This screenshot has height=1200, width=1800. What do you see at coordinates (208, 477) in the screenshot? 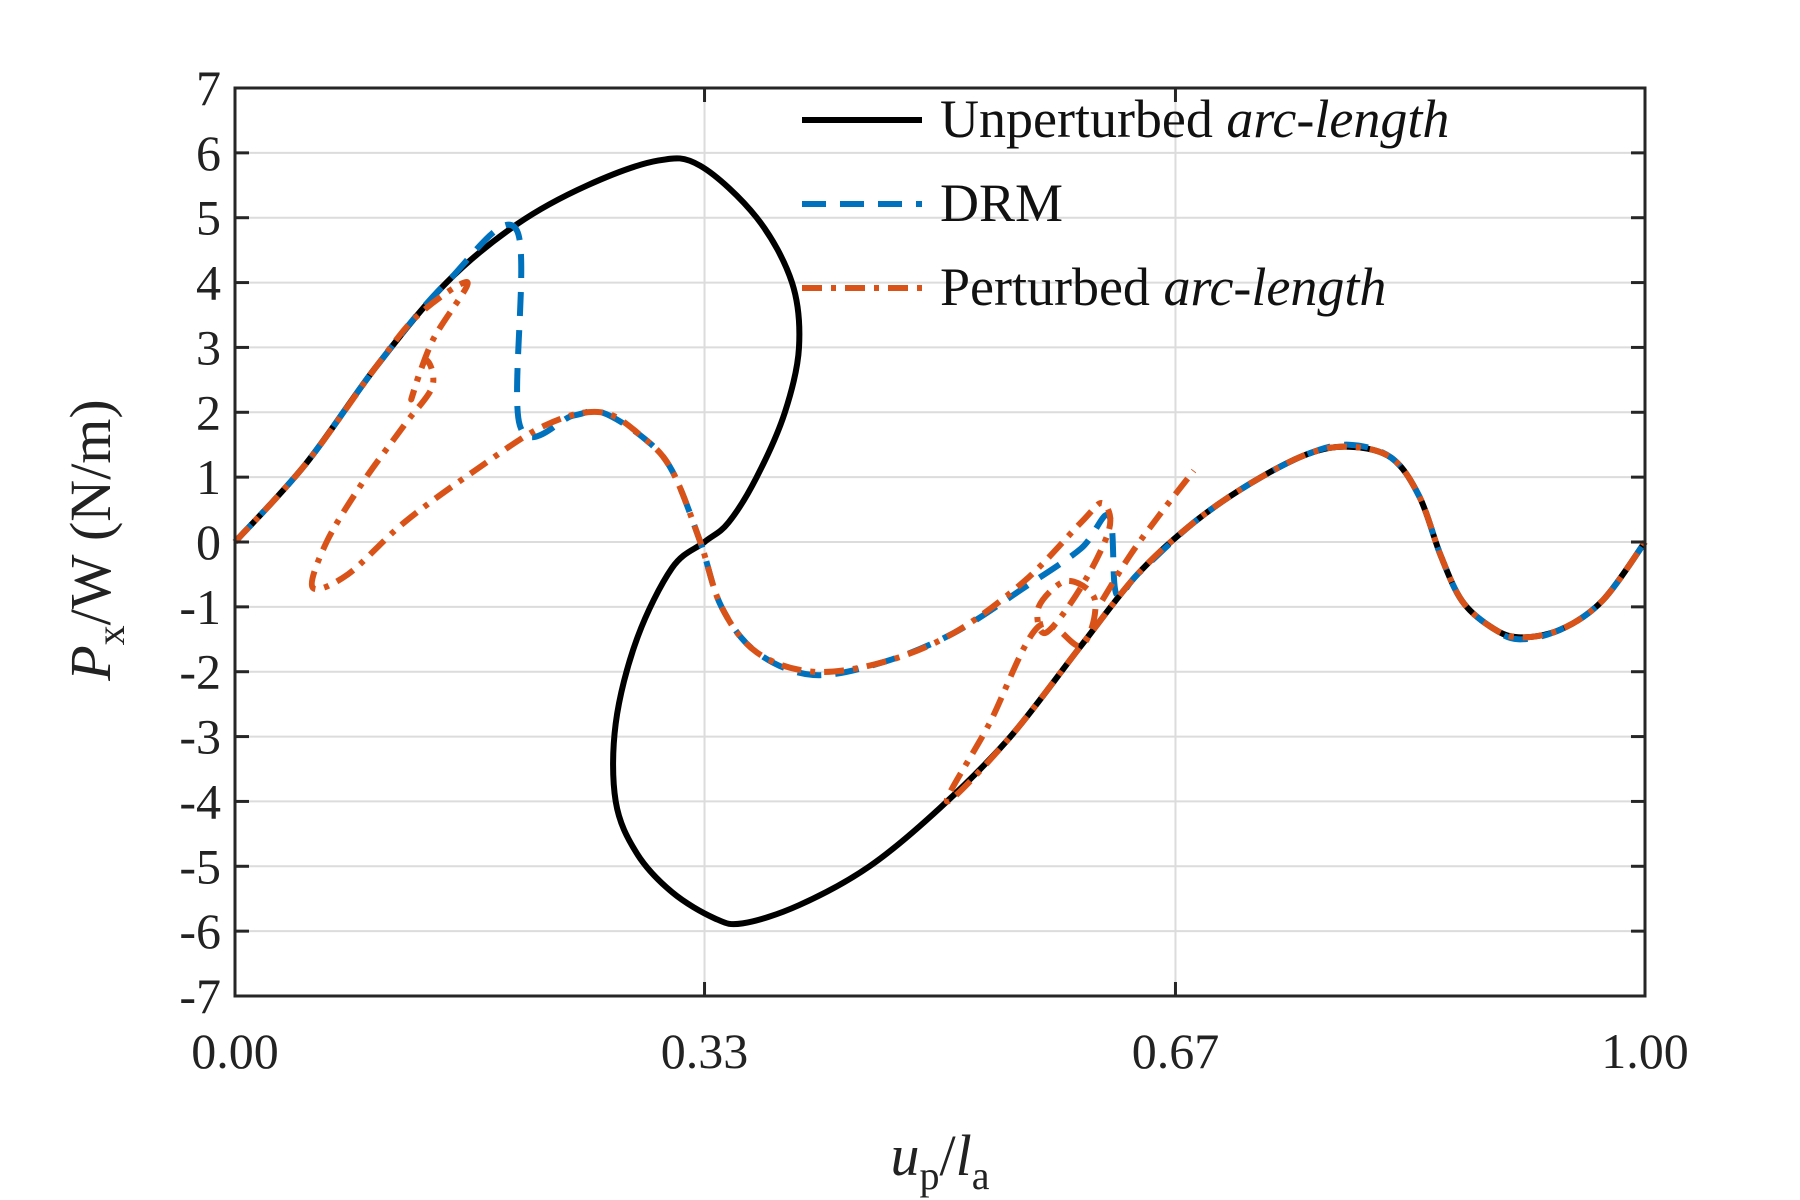
I see `y-tick-label: 1` at bounding box center [208, 477].